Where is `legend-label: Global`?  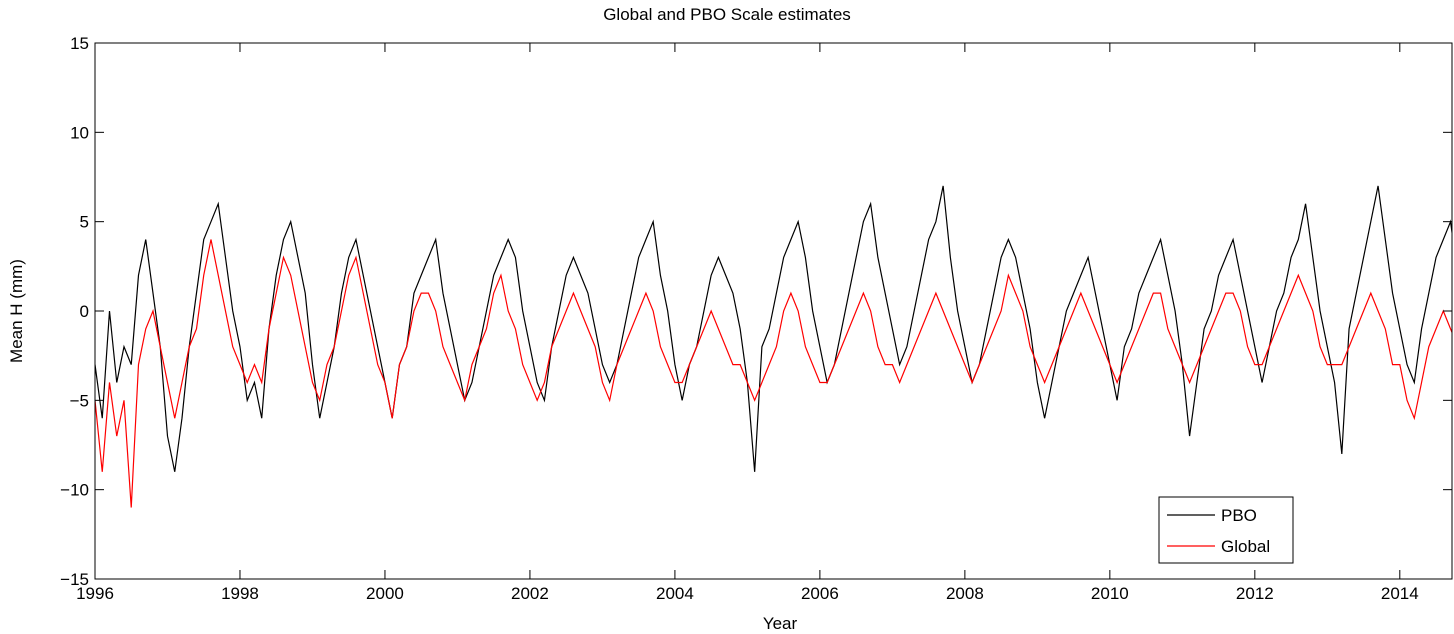
legend-label: Global is located at coordinates (1245, 546).